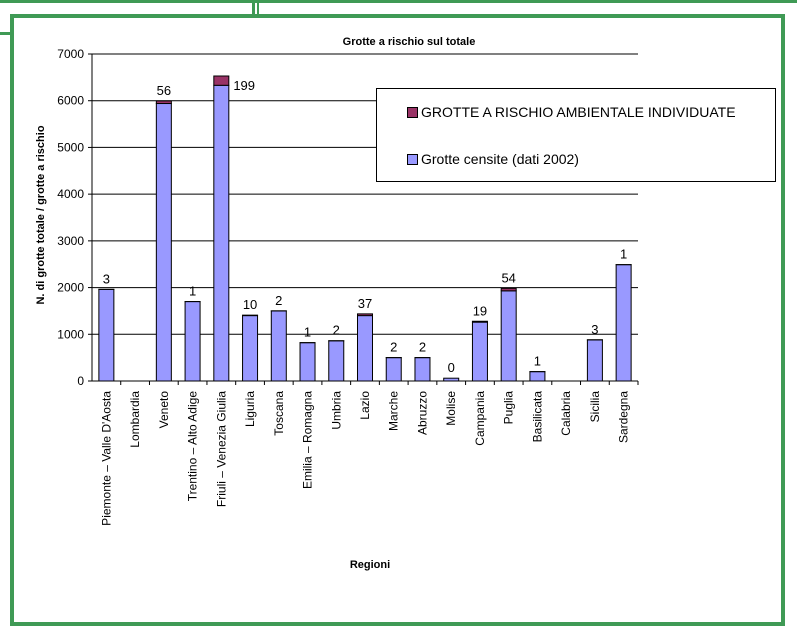 The height and width of the screenshot is (628, 797). Describe the element at coordinates (253, 7) in the screenshot. I see `window-top-marker` at that location.